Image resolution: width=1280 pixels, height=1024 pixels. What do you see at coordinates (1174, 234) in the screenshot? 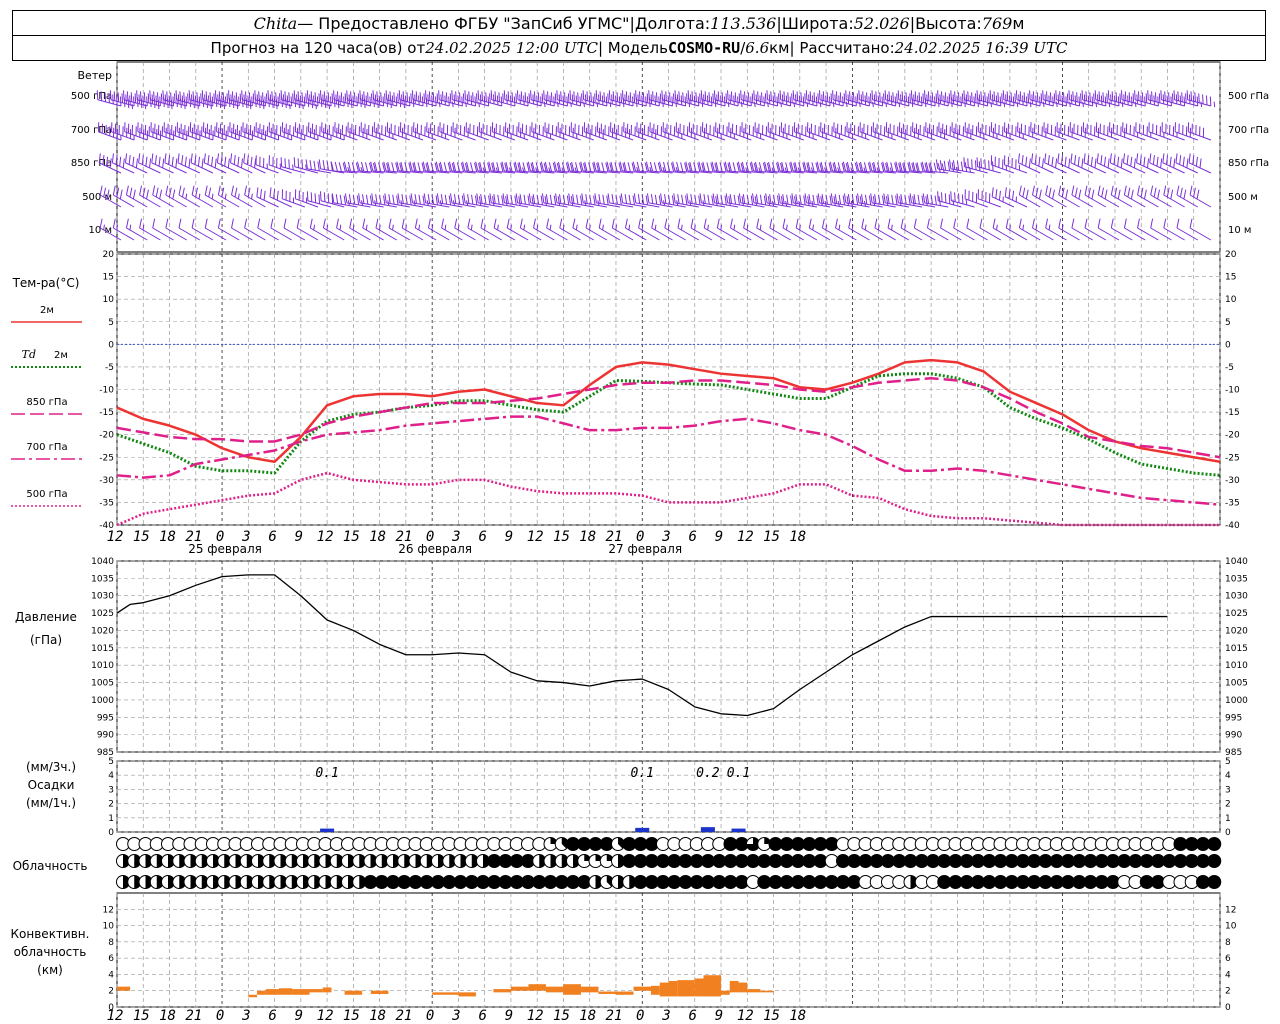
I see `wind-barb-staff` at bounding box center [1174, 234].